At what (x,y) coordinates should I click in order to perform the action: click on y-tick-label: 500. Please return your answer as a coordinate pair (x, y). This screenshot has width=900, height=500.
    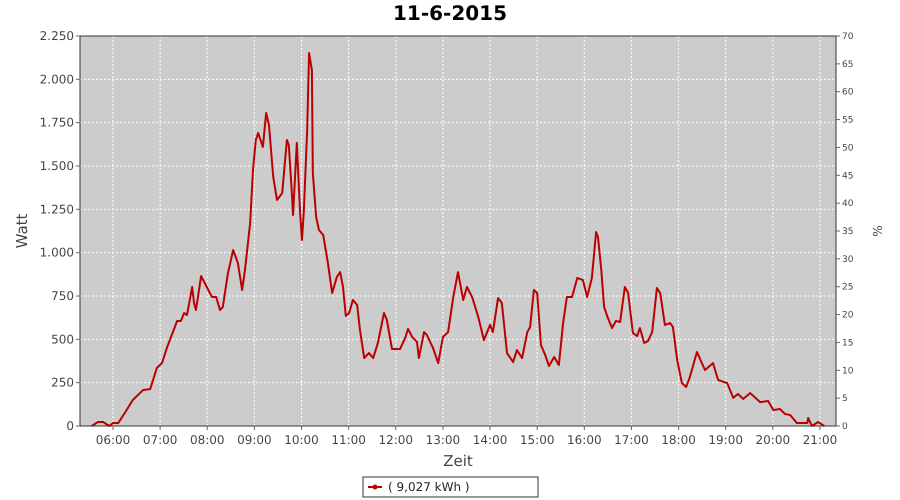
    Looking at the image, I should click on (62, 339).